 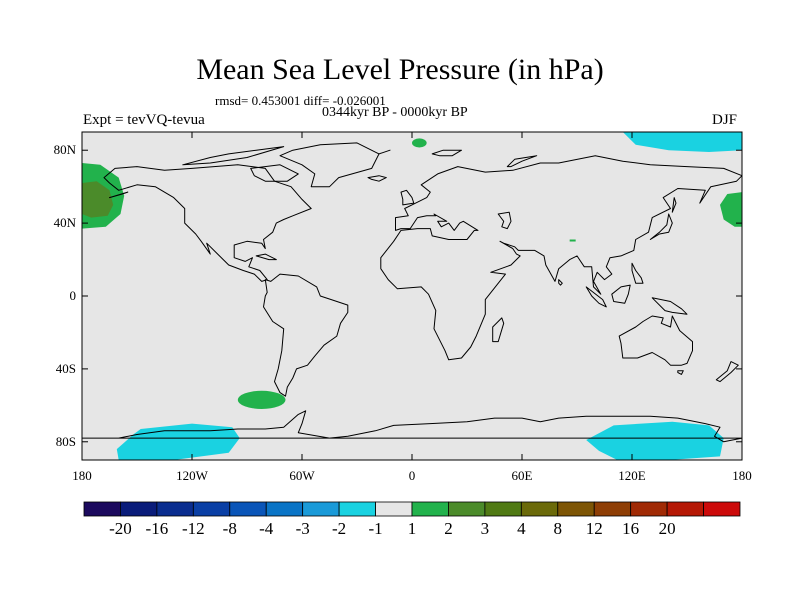 I want to click on lat-label: 80N, so click(x=64, y=150).